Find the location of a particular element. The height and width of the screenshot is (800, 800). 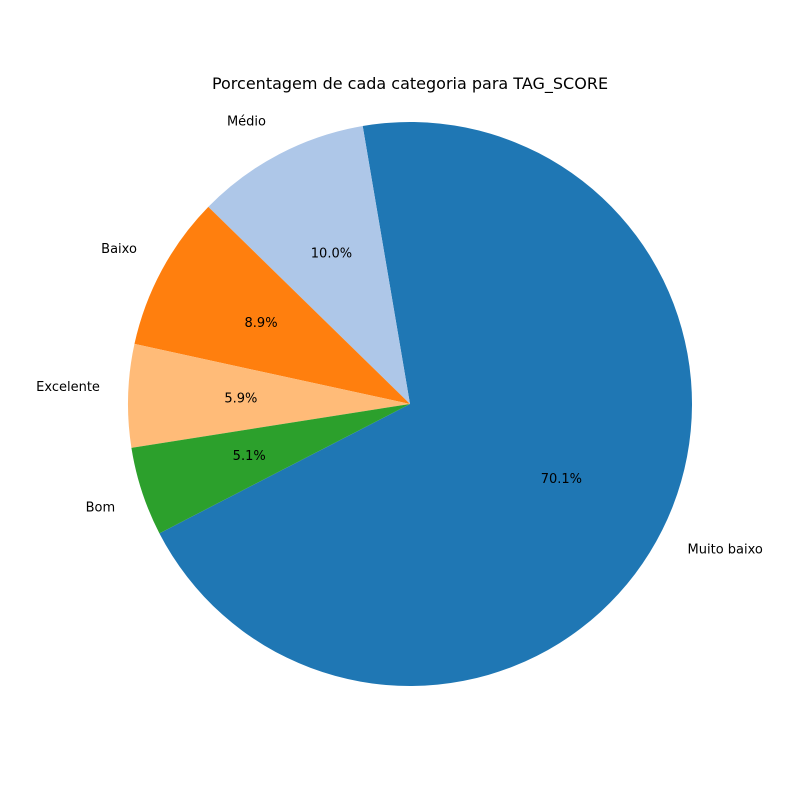

slice-label-medio: Médio is located at coordinates (246, 121).